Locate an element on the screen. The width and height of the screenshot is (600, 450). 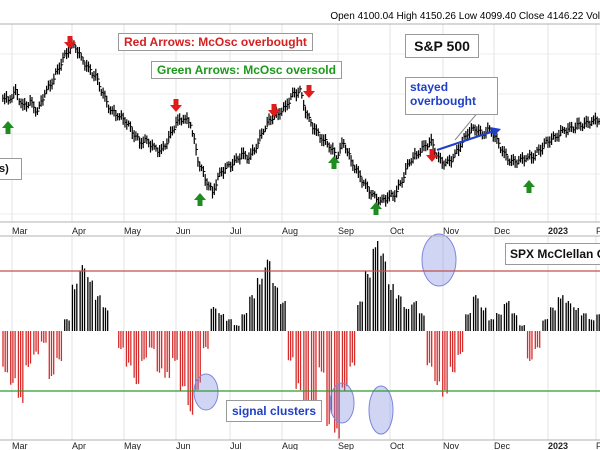
chart-title-box: S&P 500 is located at coordinates (442, 46).